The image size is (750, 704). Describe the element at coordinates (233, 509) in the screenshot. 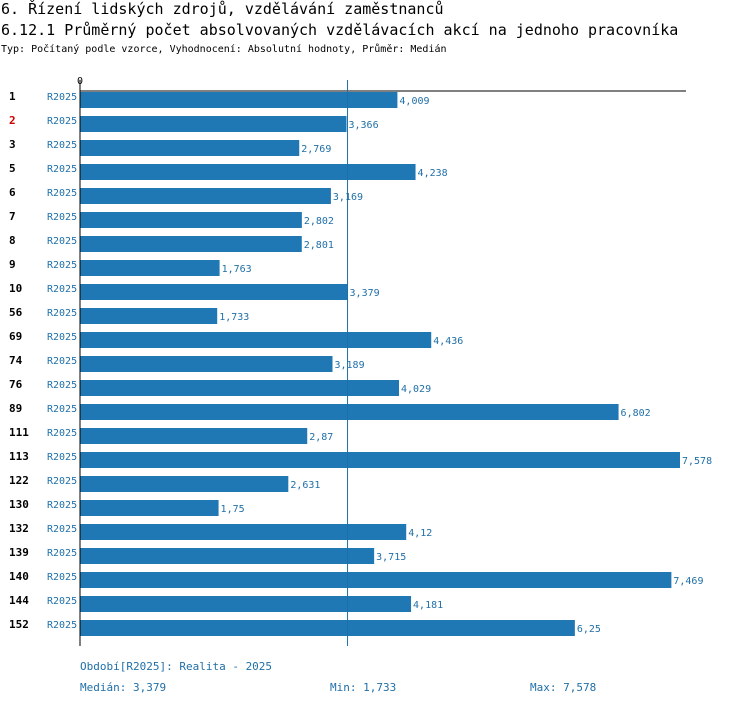

I see `value-label: 1,75` at that location.